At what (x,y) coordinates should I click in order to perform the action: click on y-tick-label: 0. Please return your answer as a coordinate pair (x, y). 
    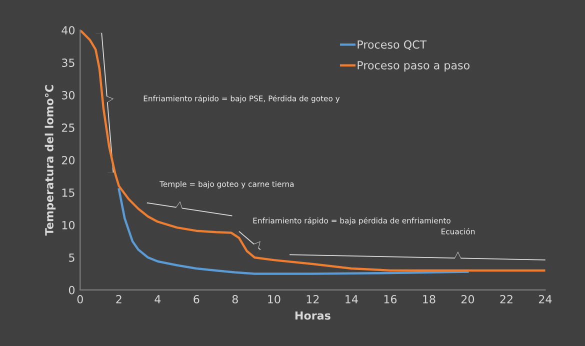
    Looking at the image, I should click on (71, 290).